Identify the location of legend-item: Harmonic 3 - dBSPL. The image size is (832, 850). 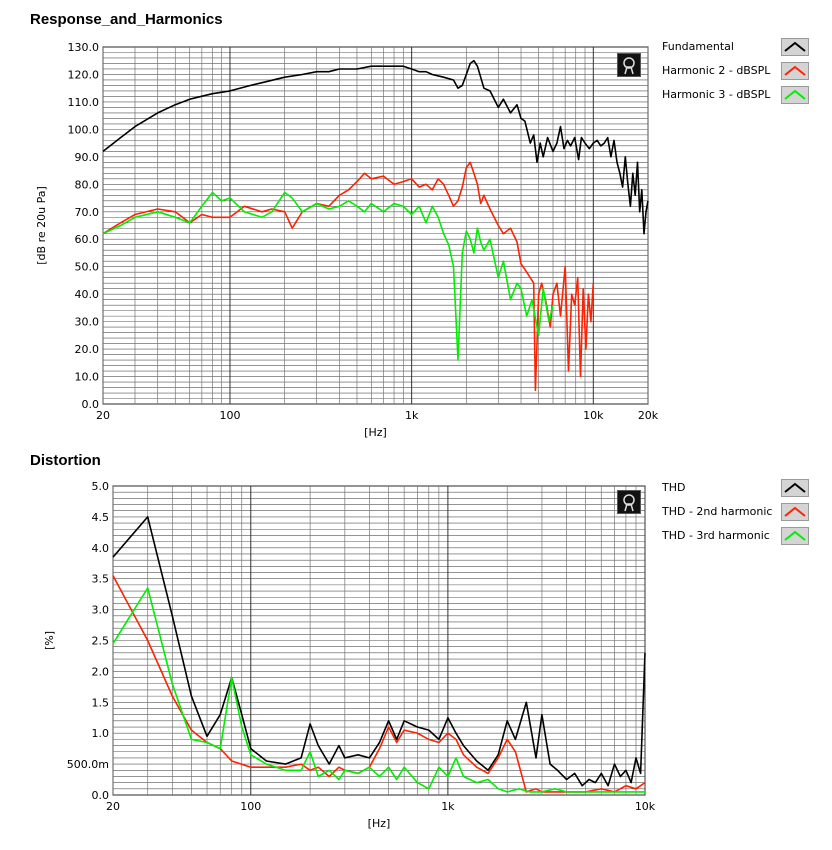
(742, 98).